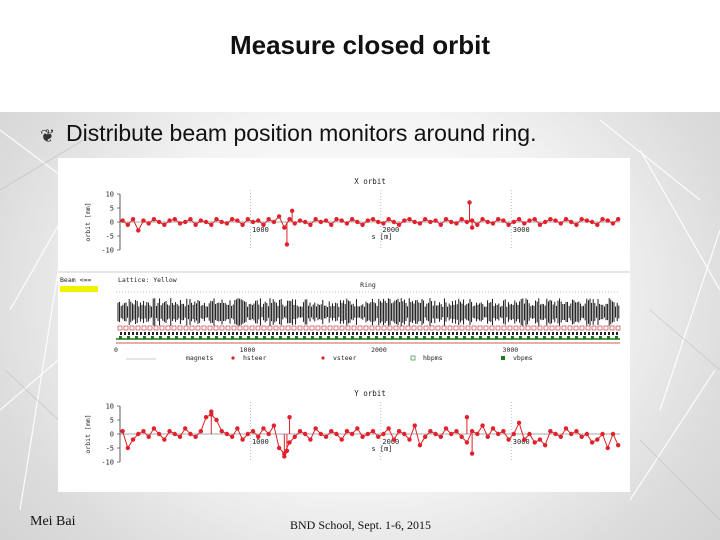 Image resolution: width=720 pixels, height=540 pixels. What do you see at coordinates (345, 358) in the screenshot?
I see `legend-label-vsteer: vsteer` at bounding box center [345, 358].